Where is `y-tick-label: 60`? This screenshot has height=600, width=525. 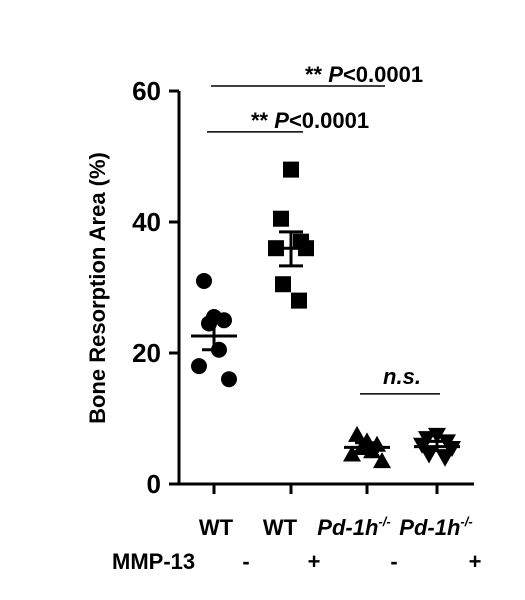 y-tick-label: 60 is located at coordinates (146, 91).